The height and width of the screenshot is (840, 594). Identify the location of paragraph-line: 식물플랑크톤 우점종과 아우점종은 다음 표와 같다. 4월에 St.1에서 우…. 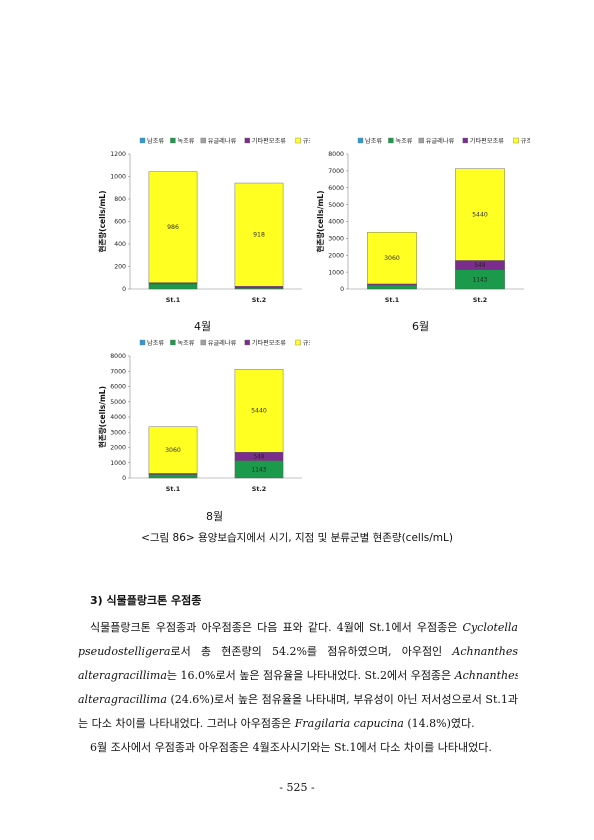
(304, 627).